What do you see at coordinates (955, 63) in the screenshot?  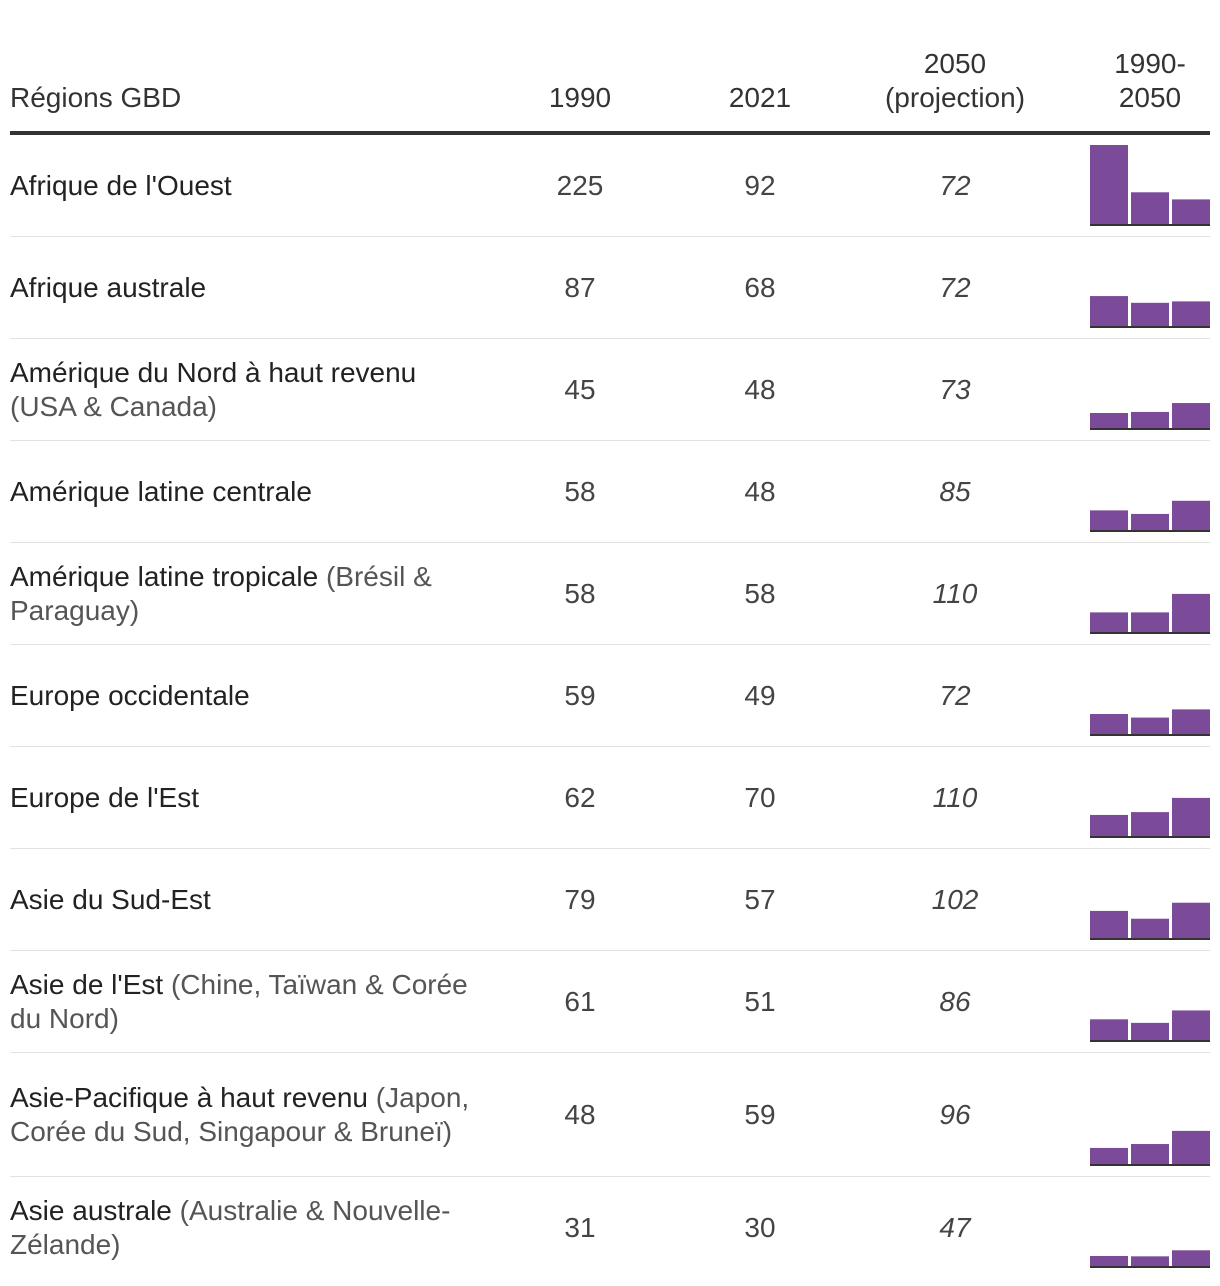 I see `header-2050-line1: 2050` at bounding box center [955, 63].